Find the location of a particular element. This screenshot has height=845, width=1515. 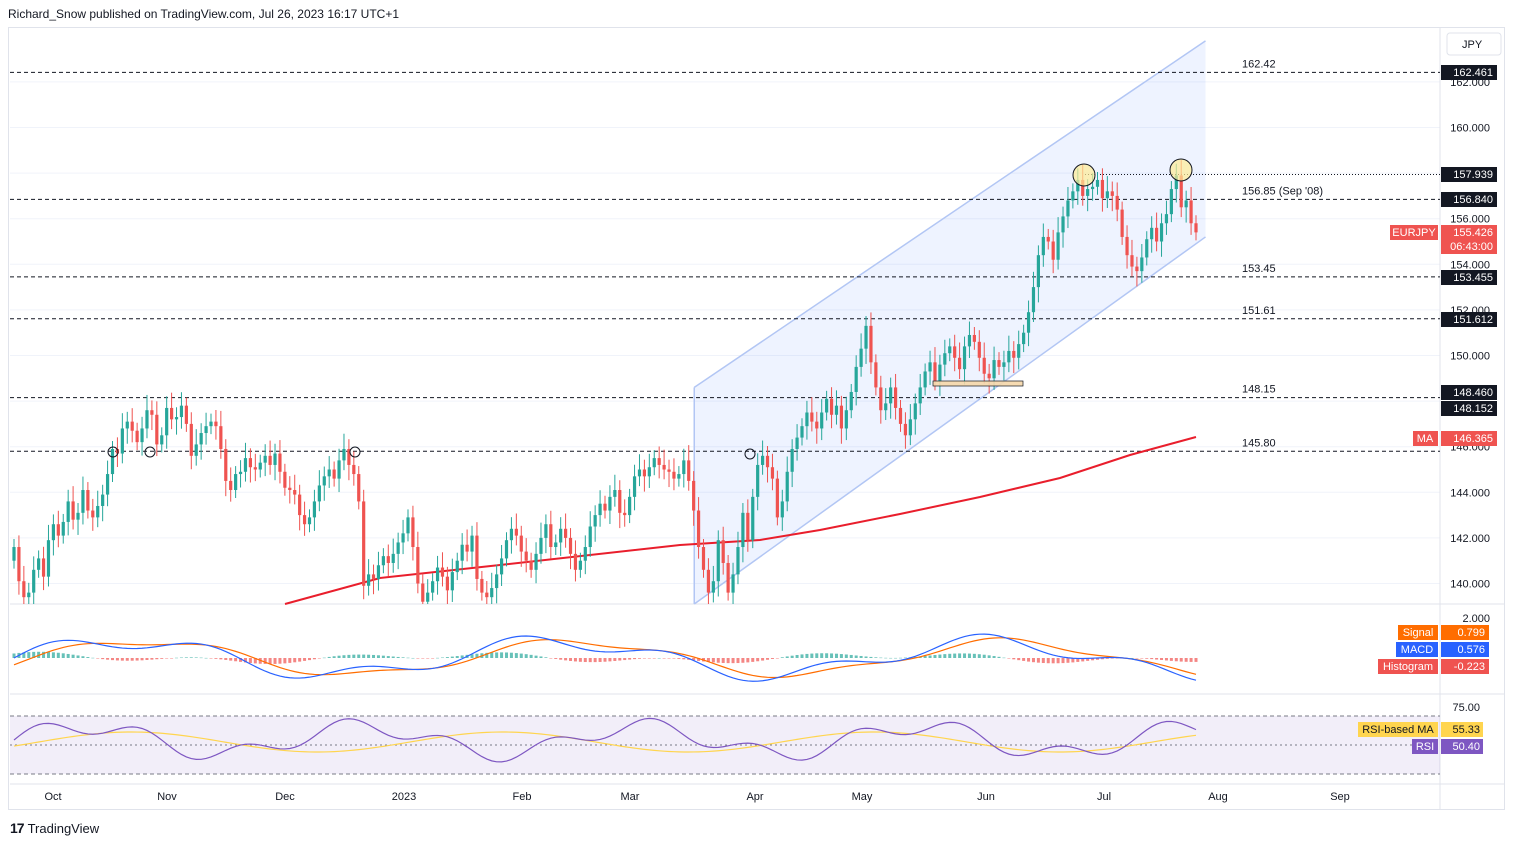

macd-legend-name: Histogram is located at coordinates (1408, 667).